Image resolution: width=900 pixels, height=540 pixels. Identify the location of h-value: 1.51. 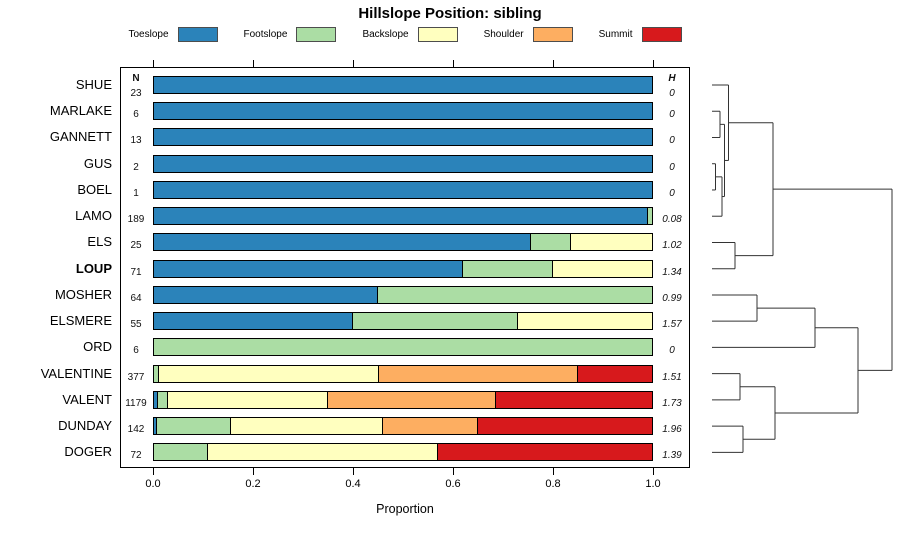
(672, 377).